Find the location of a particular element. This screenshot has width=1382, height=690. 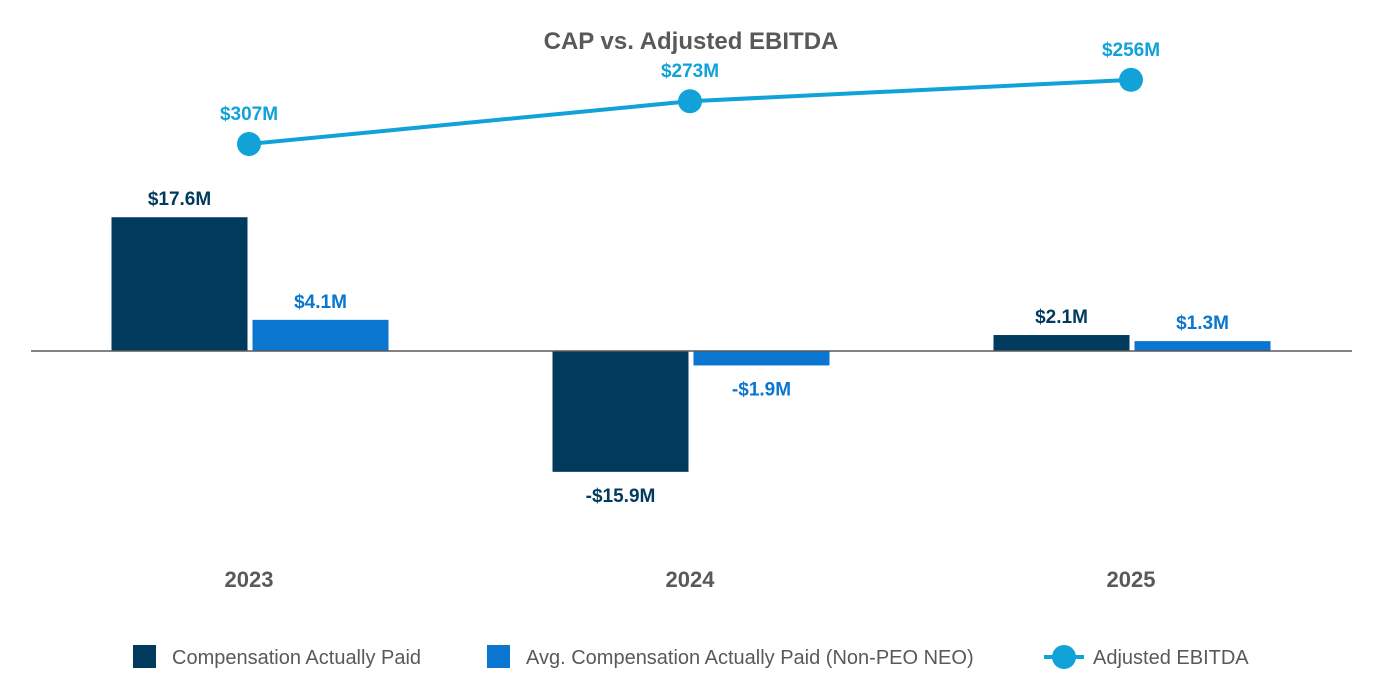

data-label-compensation-actually-paid-2025: $2.1M is located at coordinates (1061, 317).